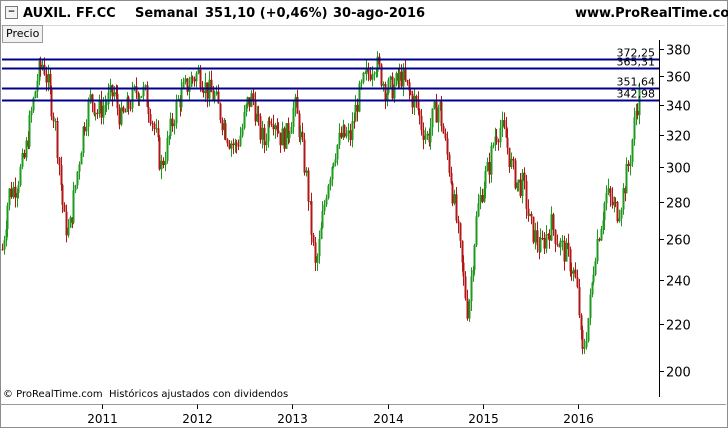 This screenshot has height=428, width=728. I want to click on symbol-label: AUXIL. FF.CC, so click(69, 13).